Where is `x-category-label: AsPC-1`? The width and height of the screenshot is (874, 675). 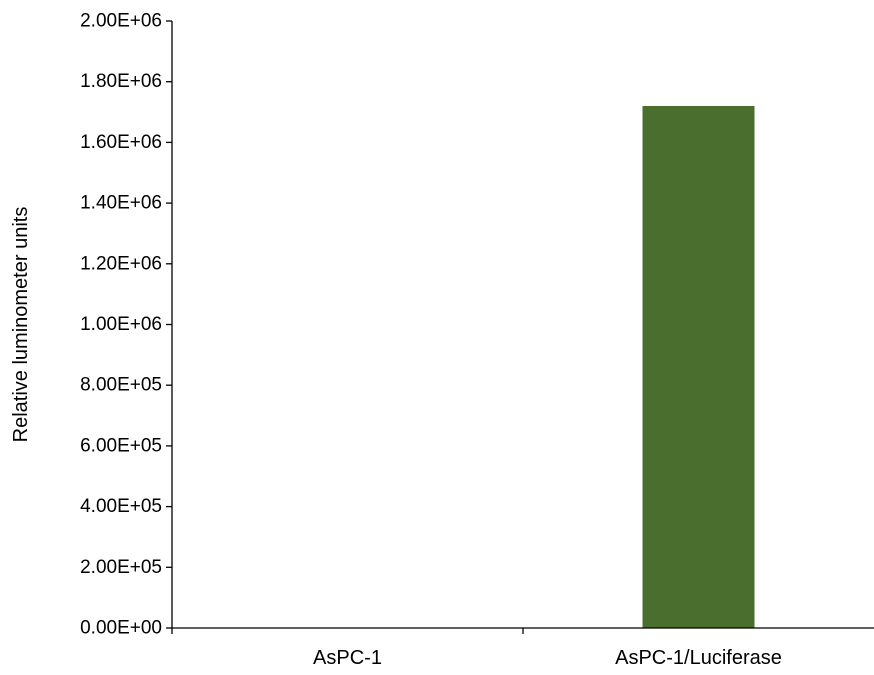 x-category-label: AsPC-1 is located at coordinates (347, 658).